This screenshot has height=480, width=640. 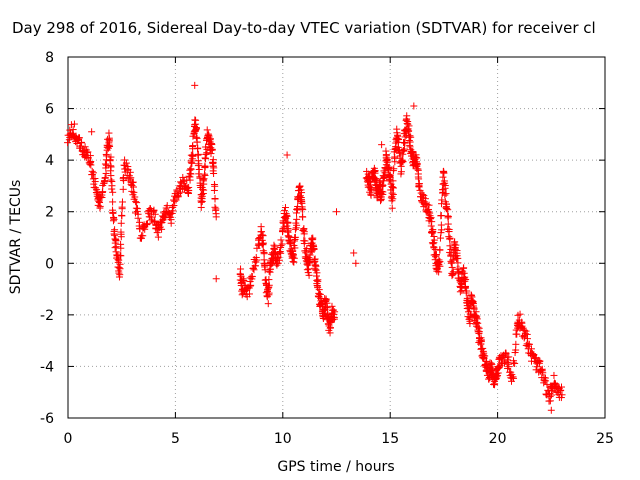 I want to click on x-tick-label: 10, so click(x=283, y=439).